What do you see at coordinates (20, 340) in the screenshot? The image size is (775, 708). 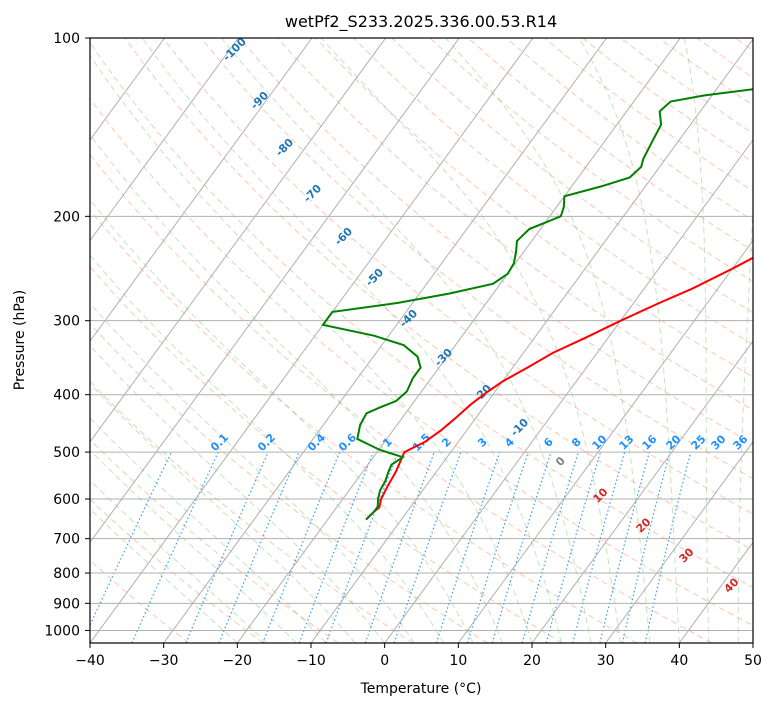 I see `y-axis-label: Pressure (hPa)` at bounding box center [20, 340].